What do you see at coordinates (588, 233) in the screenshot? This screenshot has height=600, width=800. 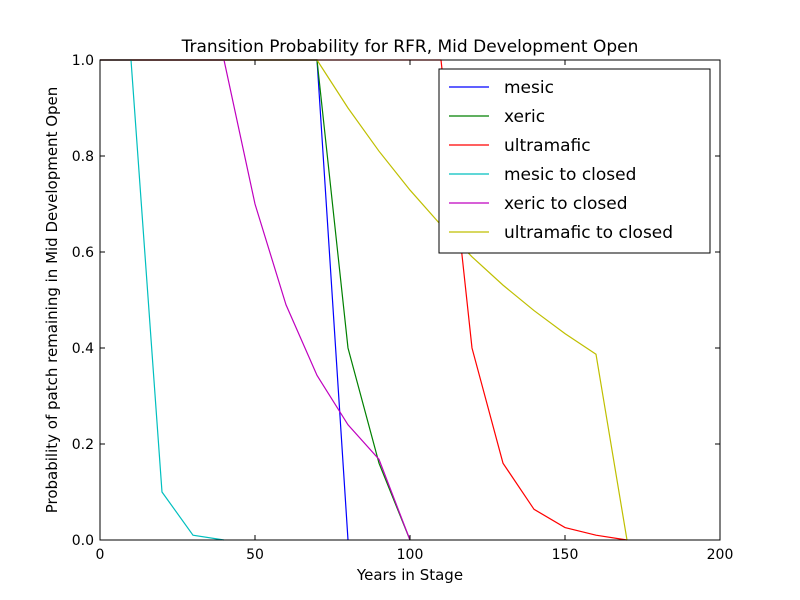 I see `legend-label: ultramafic to closed` at bounding box center [588, 233].